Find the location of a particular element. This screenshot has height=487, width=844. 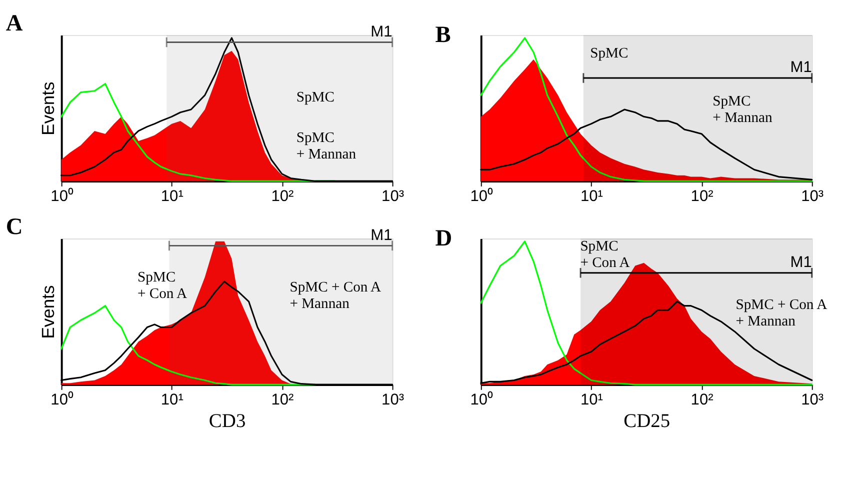

chart-title: A is located at coordinates (14, 23).